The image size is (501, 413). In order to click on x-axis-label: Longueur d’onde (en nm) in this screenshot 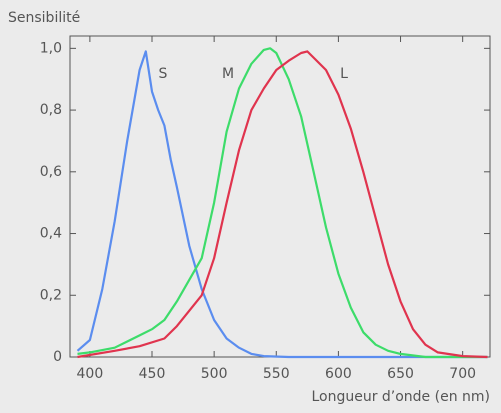, I will do `click(400, 397)`.